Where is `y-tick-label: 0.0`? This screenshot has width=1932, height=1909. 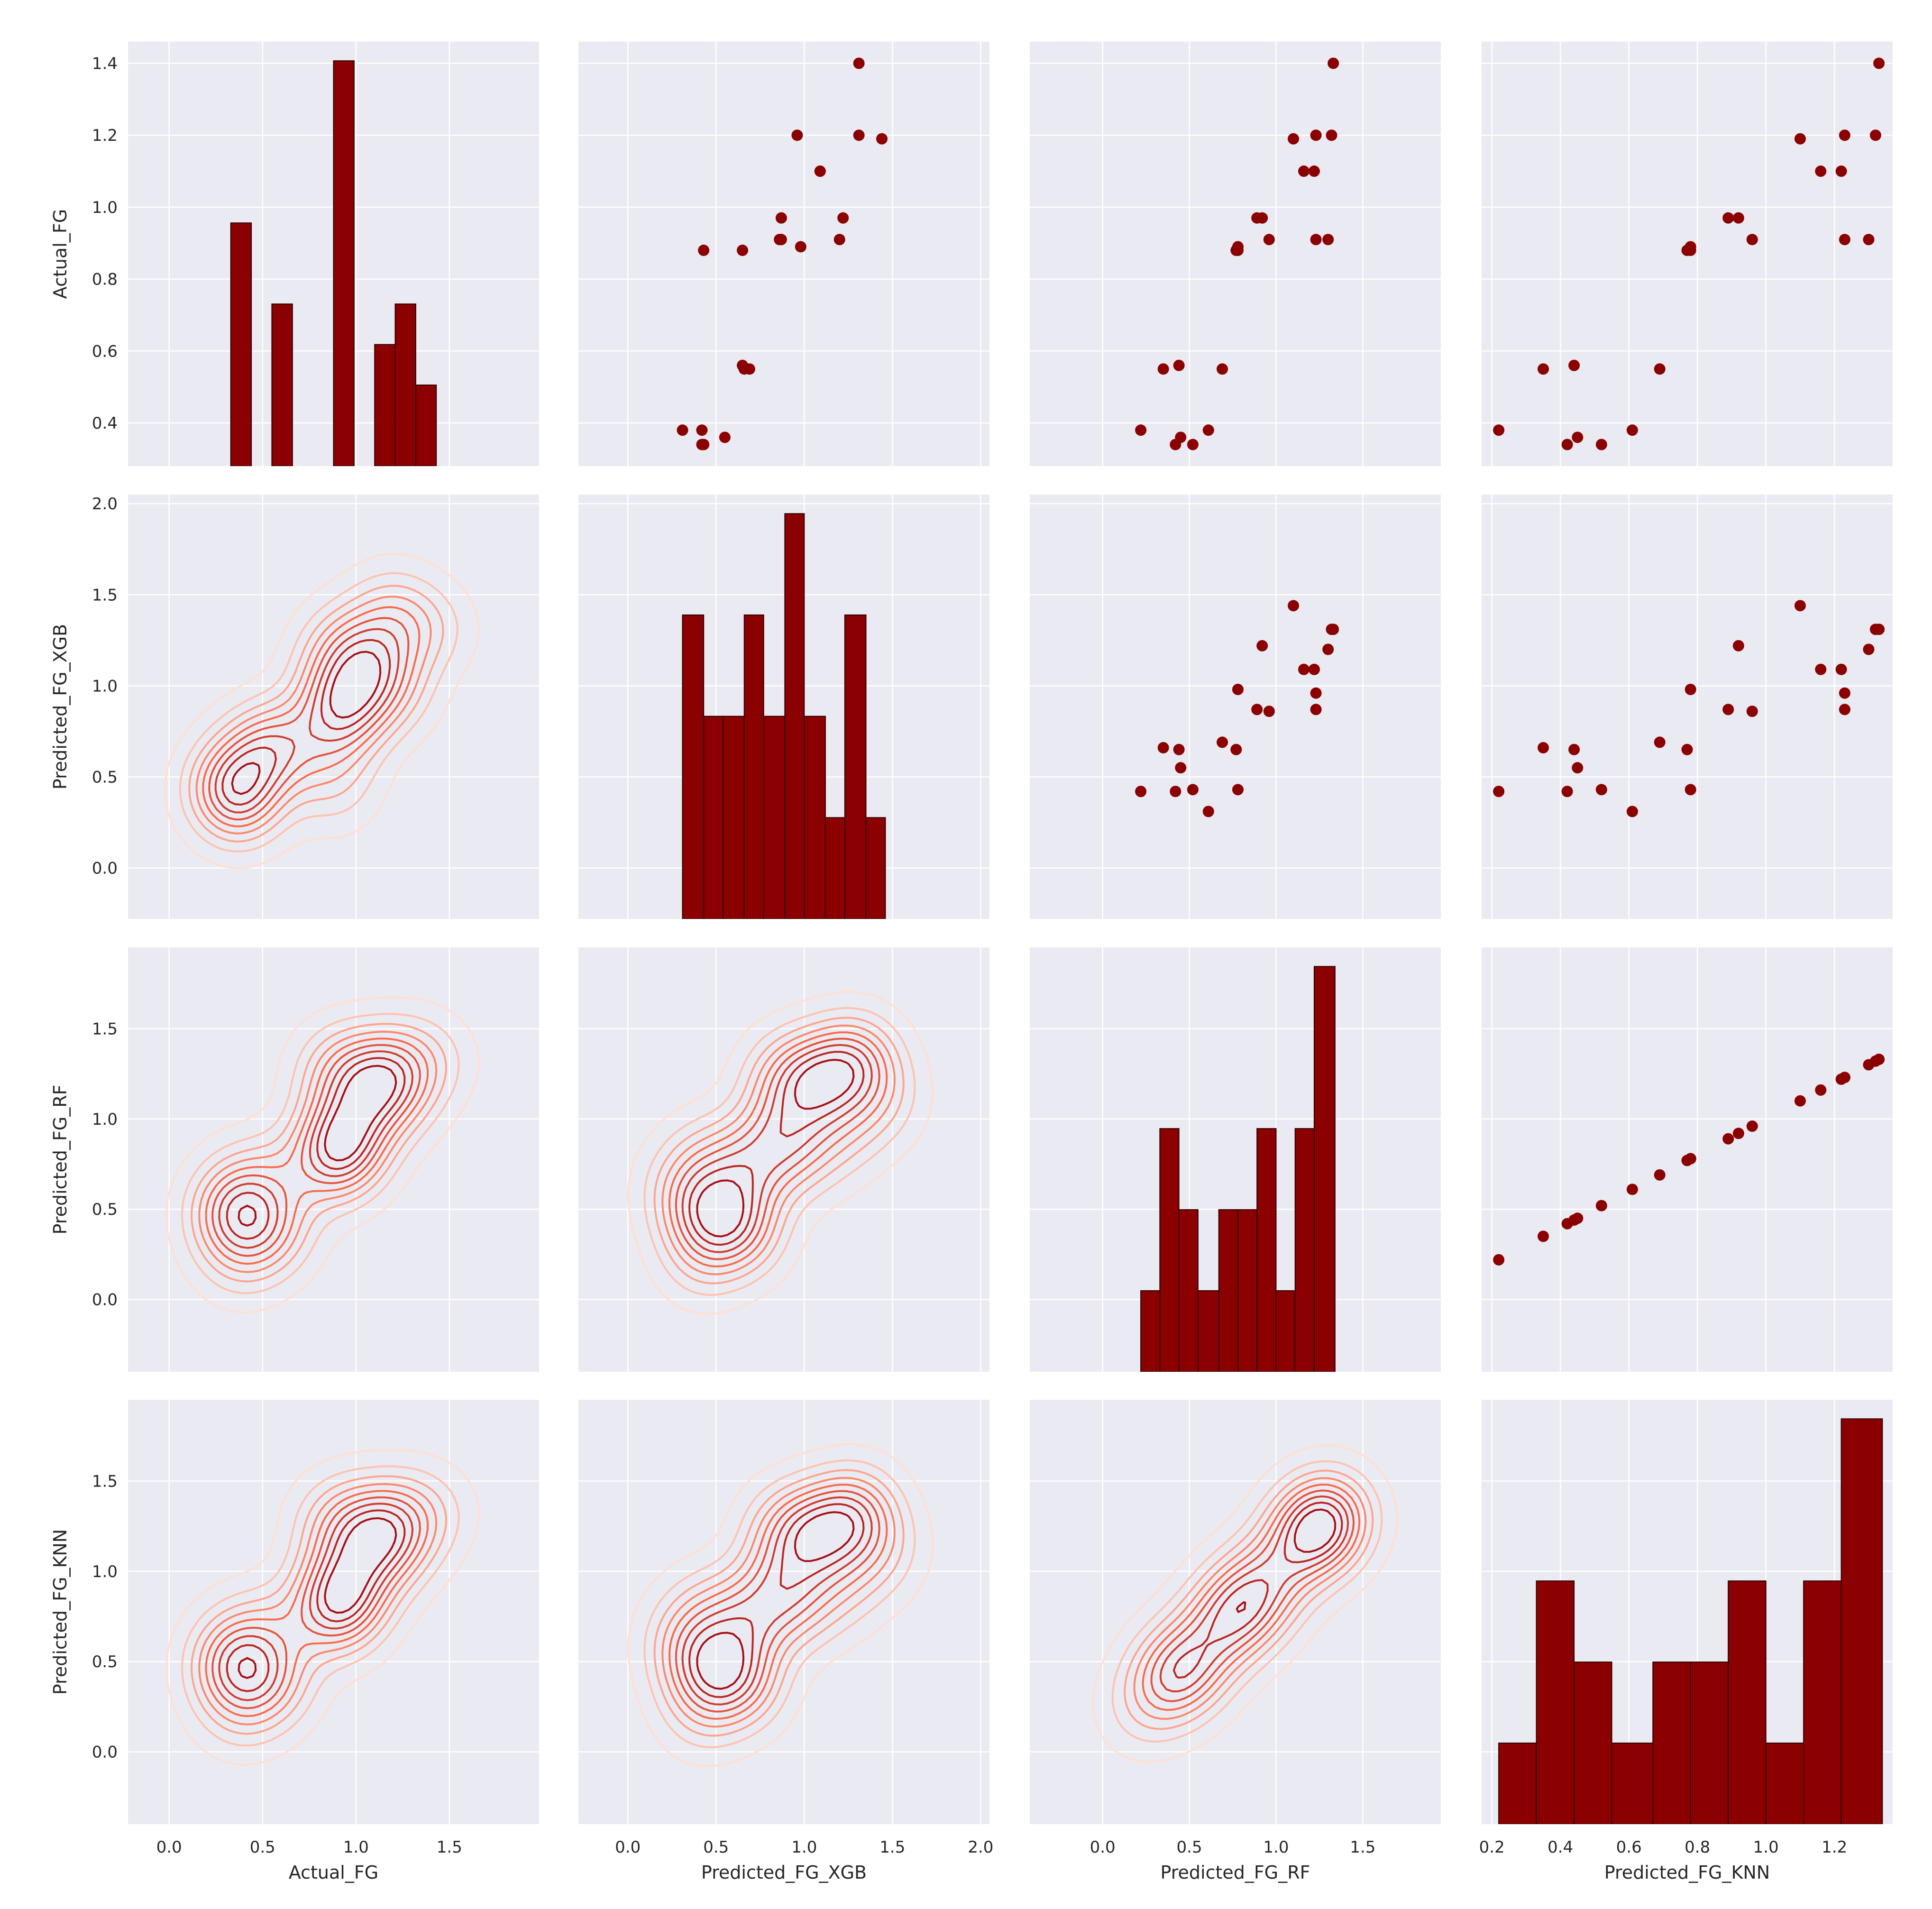
y-tick-label: 0.0 is located at coordinates (105, 1752).